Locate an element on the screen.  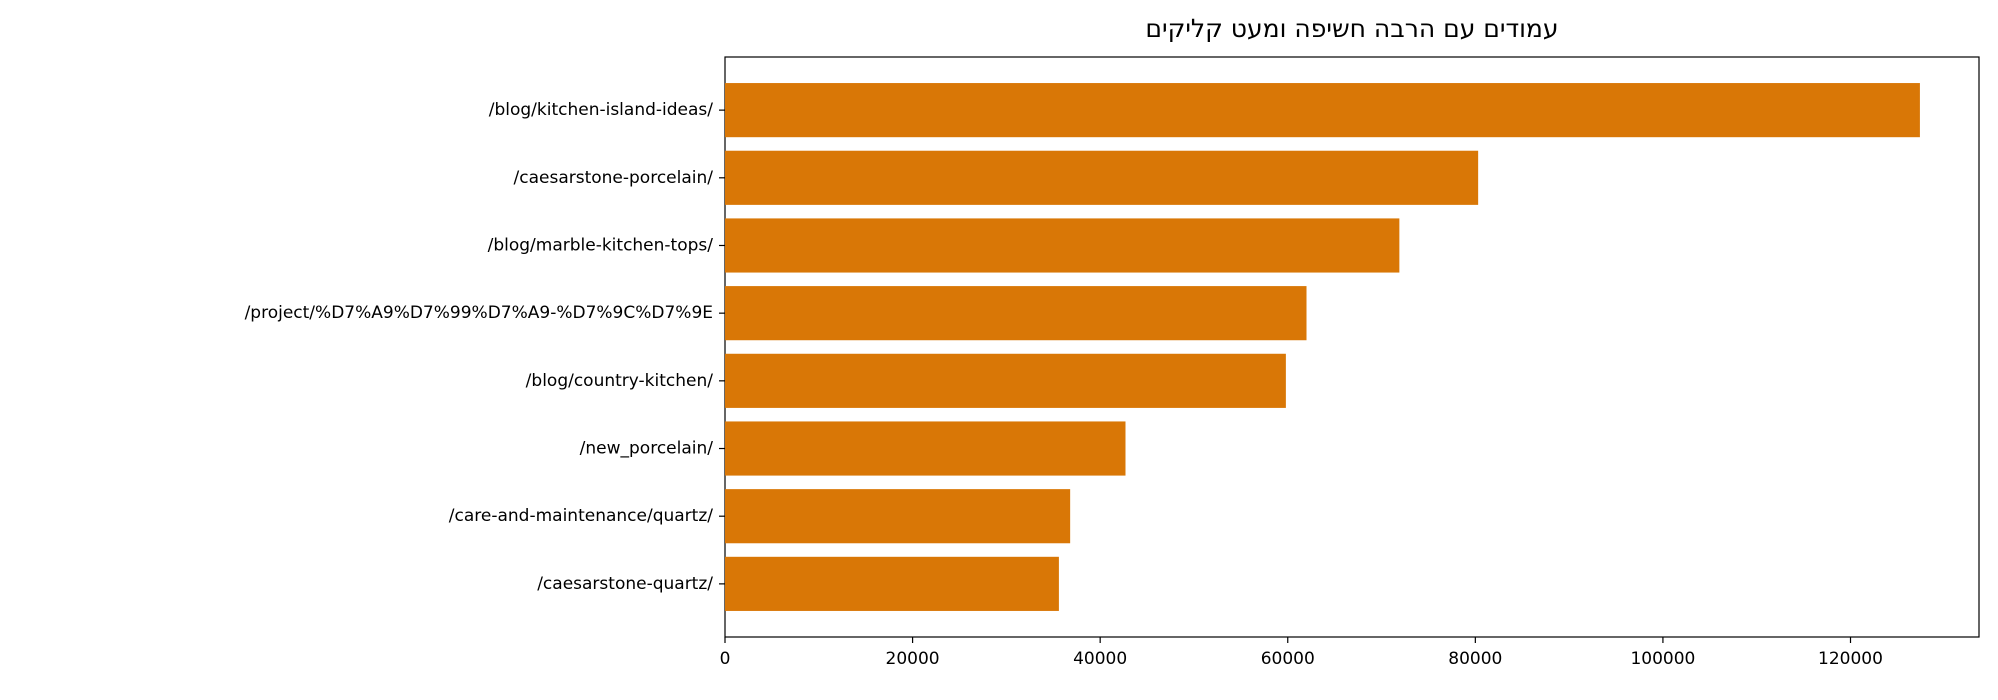
y-tick-label: /care-and-maintenance/quartz/ is located at coordinates (581, 516).